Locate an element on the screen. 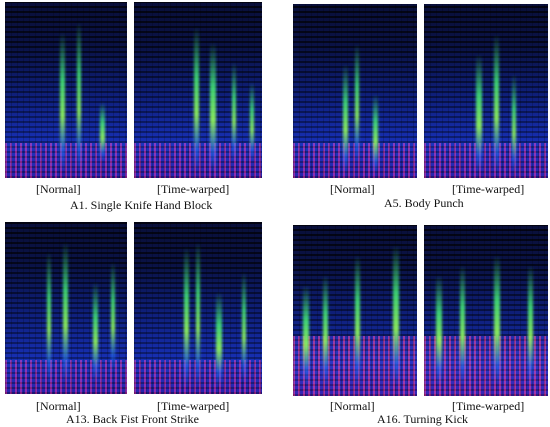  spectrogram-warped-a16 is located at coordinates (486, 310).